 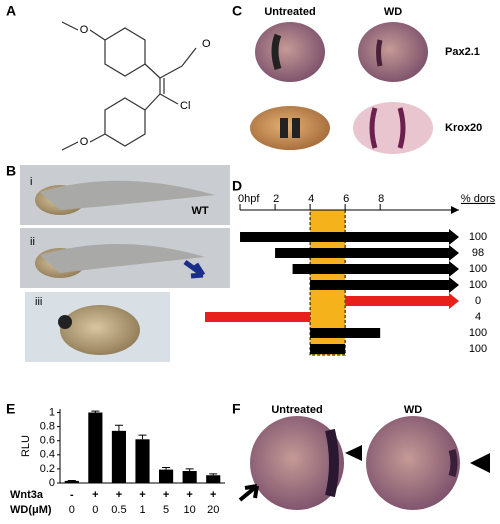 What do you see at coordinates (478, 199) in the screenshot?
I see `value-header: % dors` at bounding box center [478, 199].